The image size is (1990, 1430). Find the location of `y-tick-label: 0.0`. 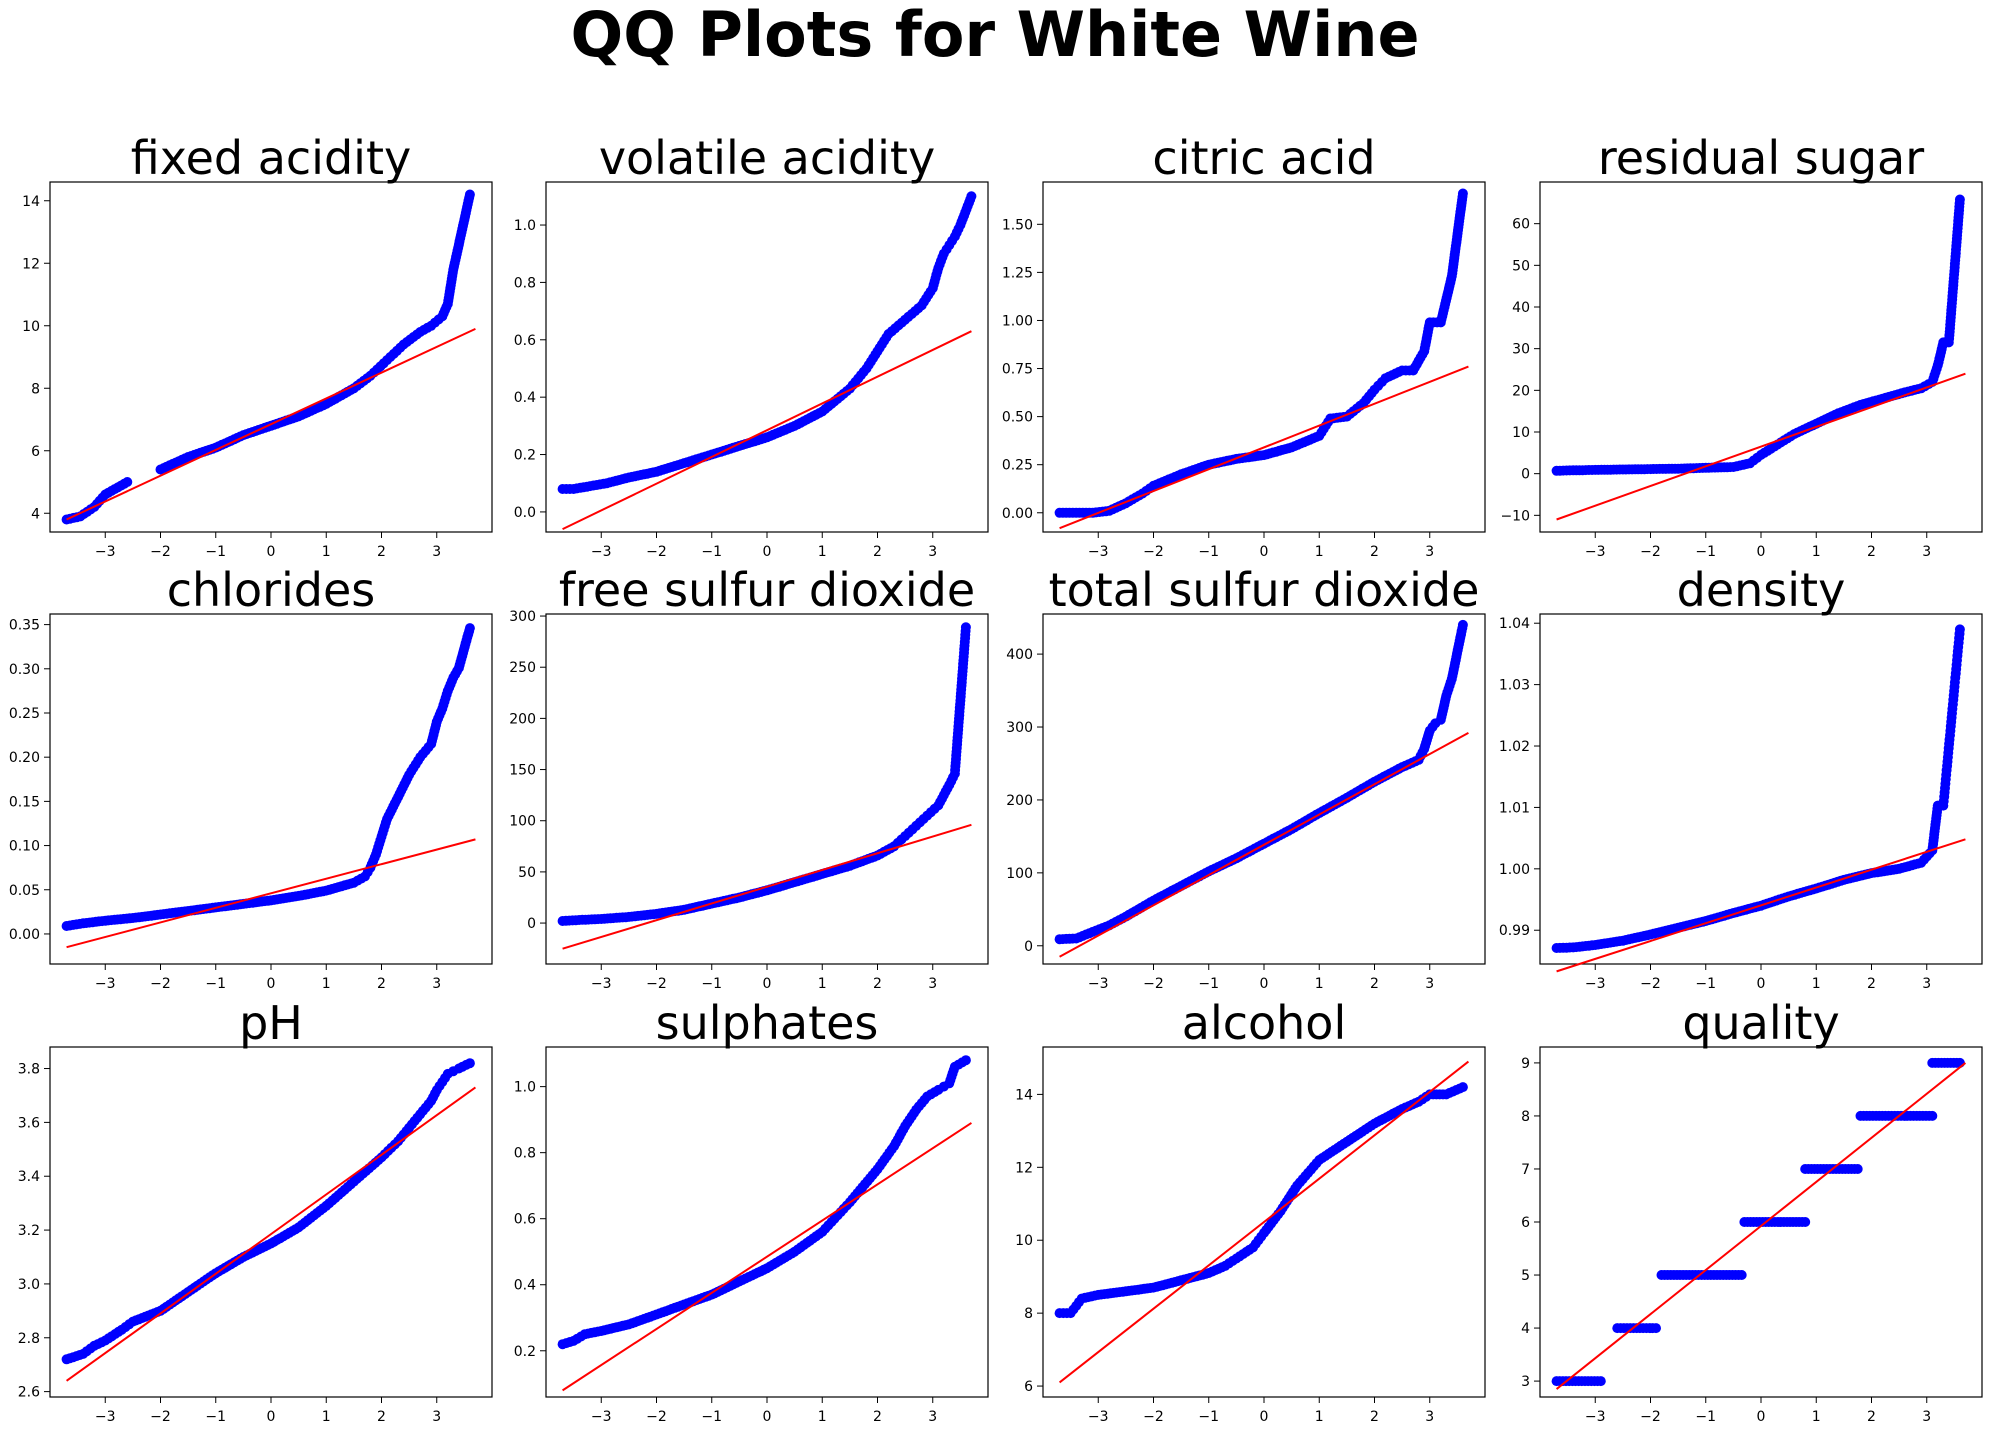

y-tick-label: 0.0 is located at coordinates (525, 513).